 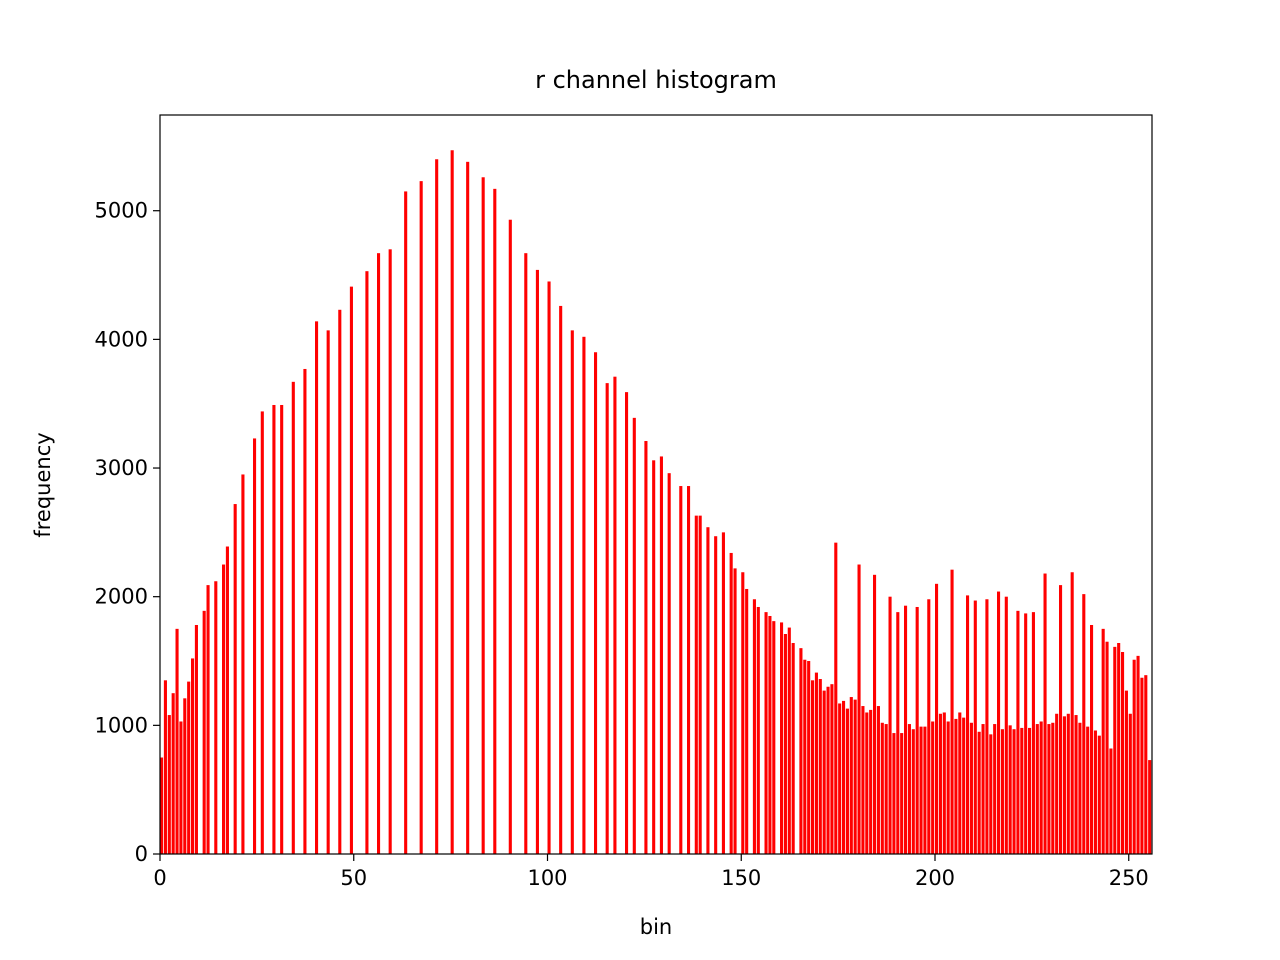 What do you see at coordinates (353, 878) in the screenshot?
I see `x-tick-label: 50` at bounding box center [353, 878].